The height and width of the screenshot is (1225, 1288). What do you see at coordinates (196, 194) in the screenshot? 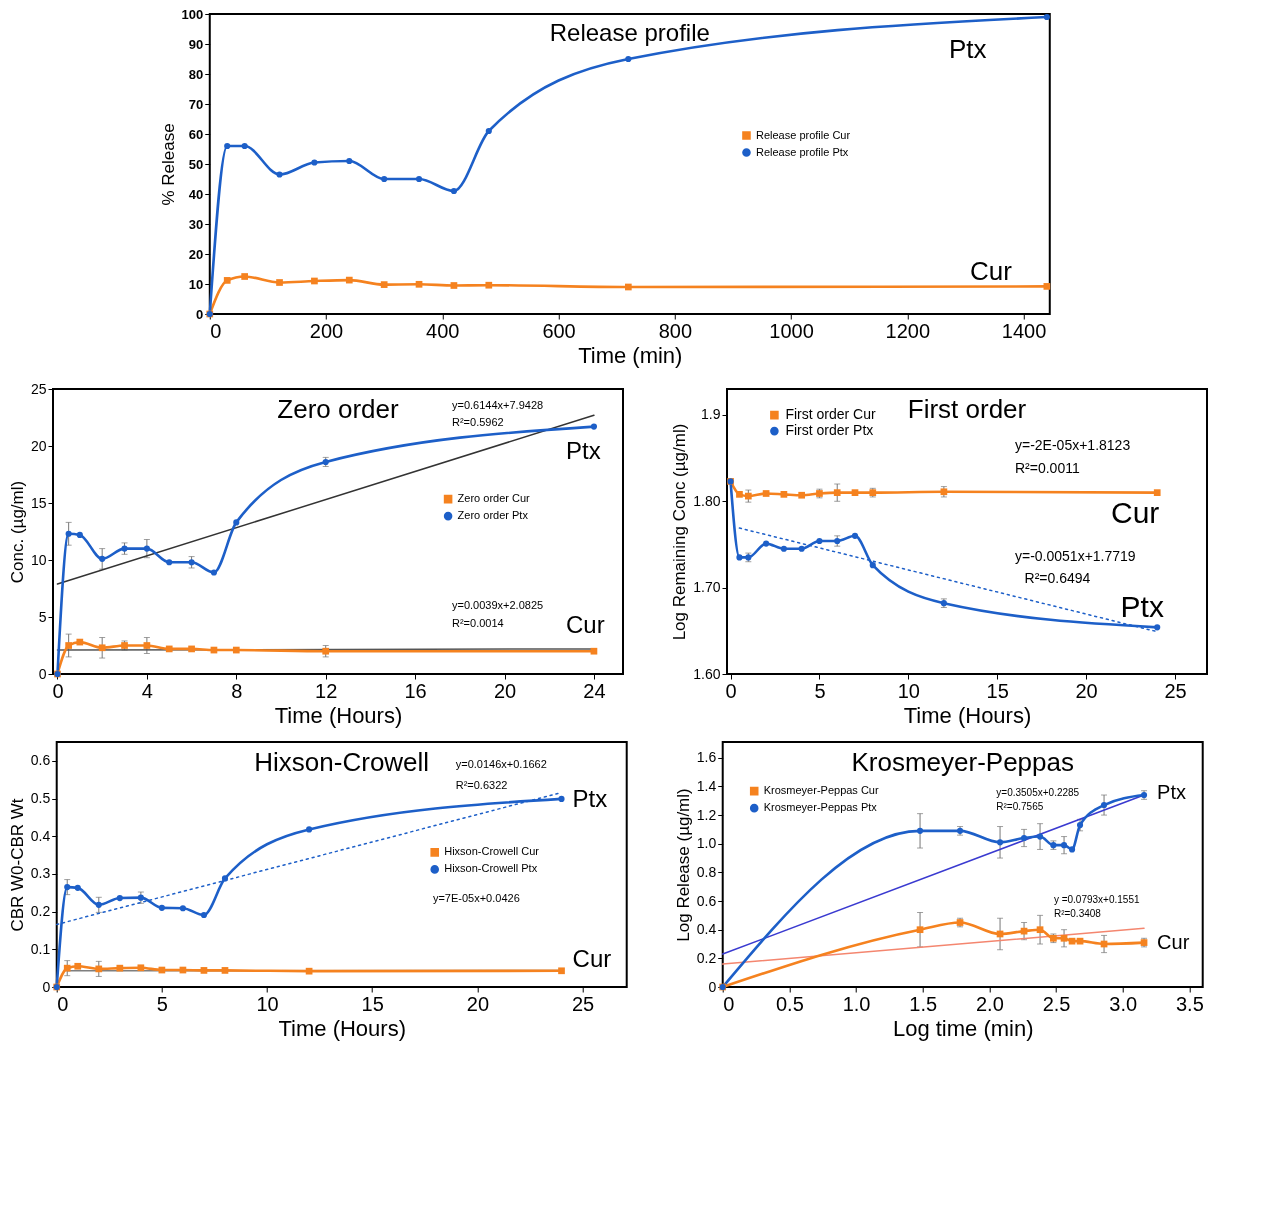
I see `y-tick-label: 40` at bounding box center [196, 194].